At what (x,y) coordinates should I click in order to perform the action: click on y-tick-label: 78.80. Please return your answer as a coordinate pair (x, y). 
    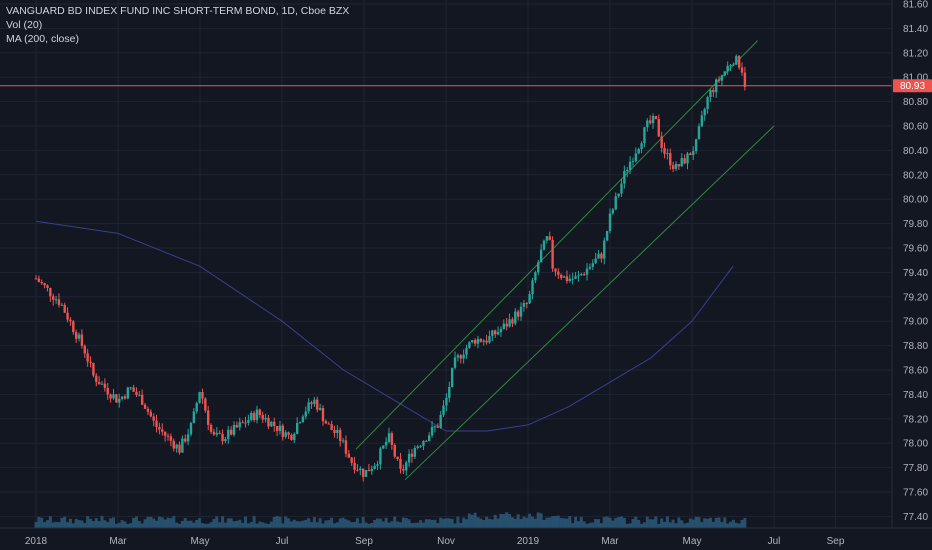
    Looking at the image, I should click on (915, 346).